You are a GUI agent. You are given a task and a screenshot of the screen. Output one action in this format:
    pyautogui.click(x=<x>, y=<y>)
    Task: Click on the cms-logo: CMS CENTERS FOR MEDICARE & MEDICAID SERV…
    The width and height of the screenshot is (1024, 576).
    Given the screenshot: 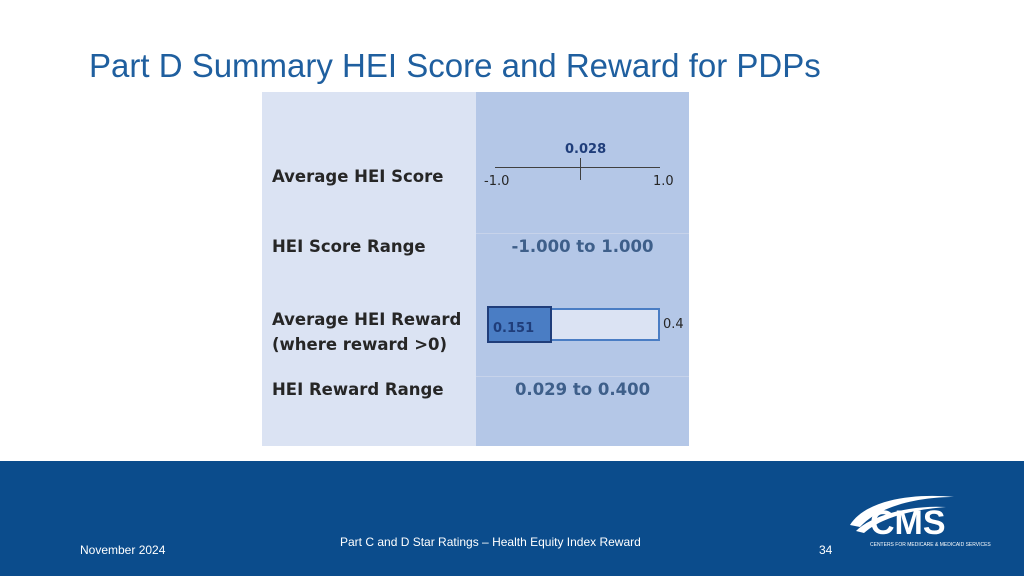 What is the action you would take?
    pyautogui.click(x=926, y=521)
    